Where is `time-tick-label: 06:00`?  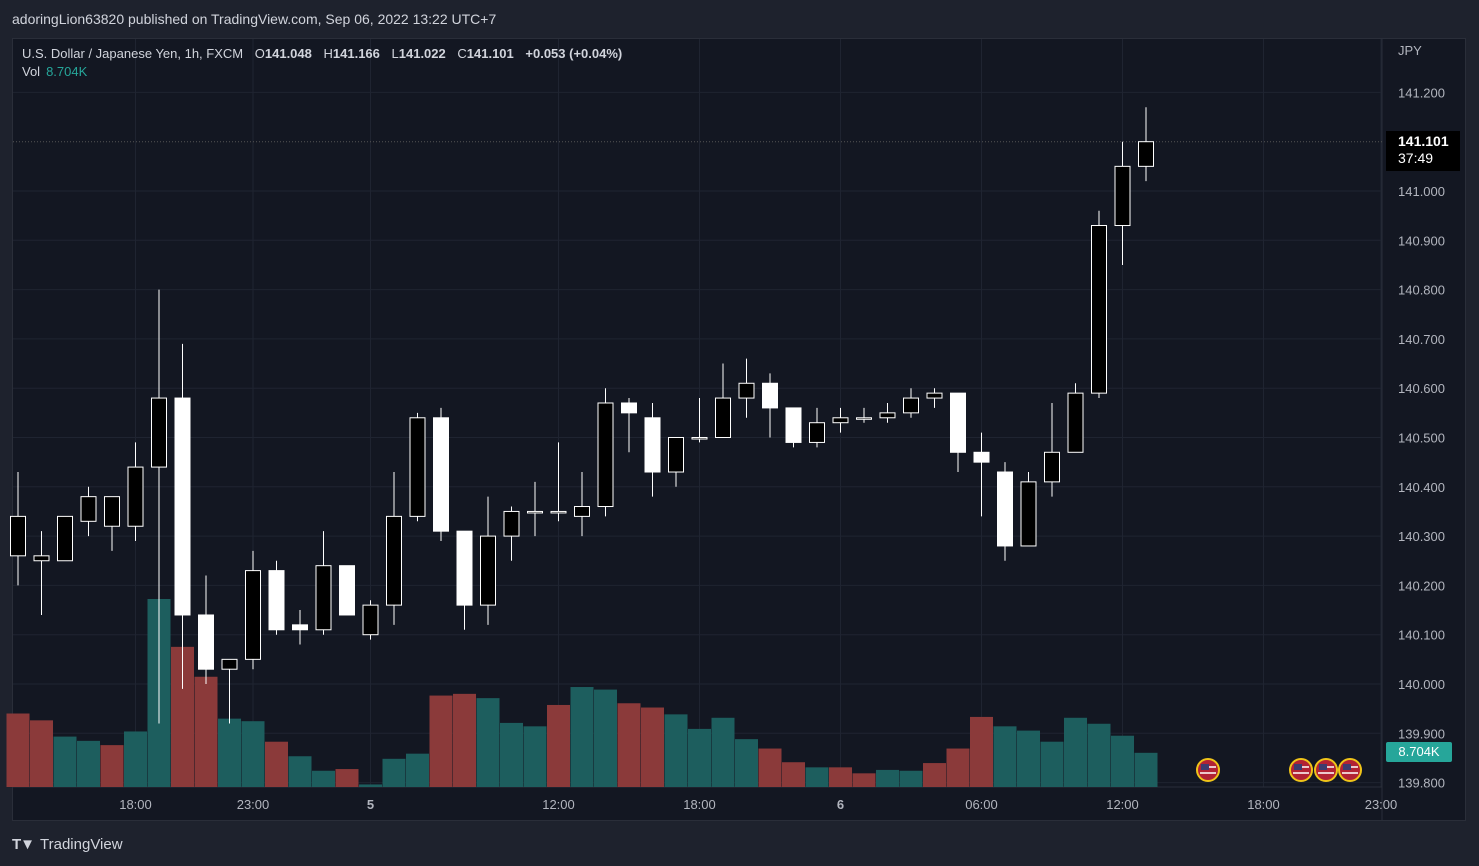
time-tick-label: 06:00 is located at coordinates (981, 804).